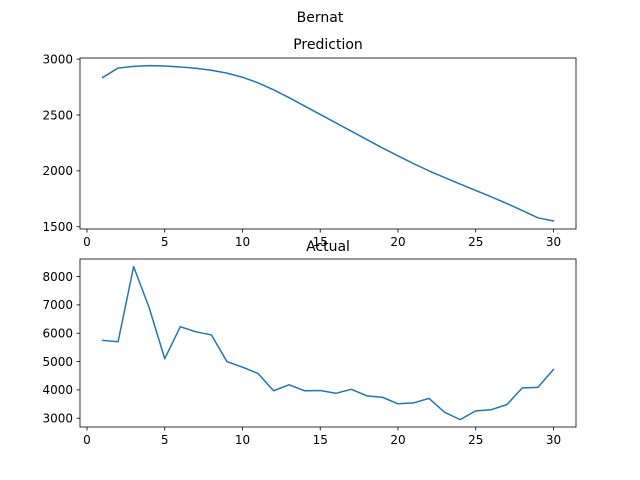 The height and width of the screenshot is (480, 640). Describe the element at coordinates (328, 45) in the screenshot. I see `prediction-title: Prediction` at that location.